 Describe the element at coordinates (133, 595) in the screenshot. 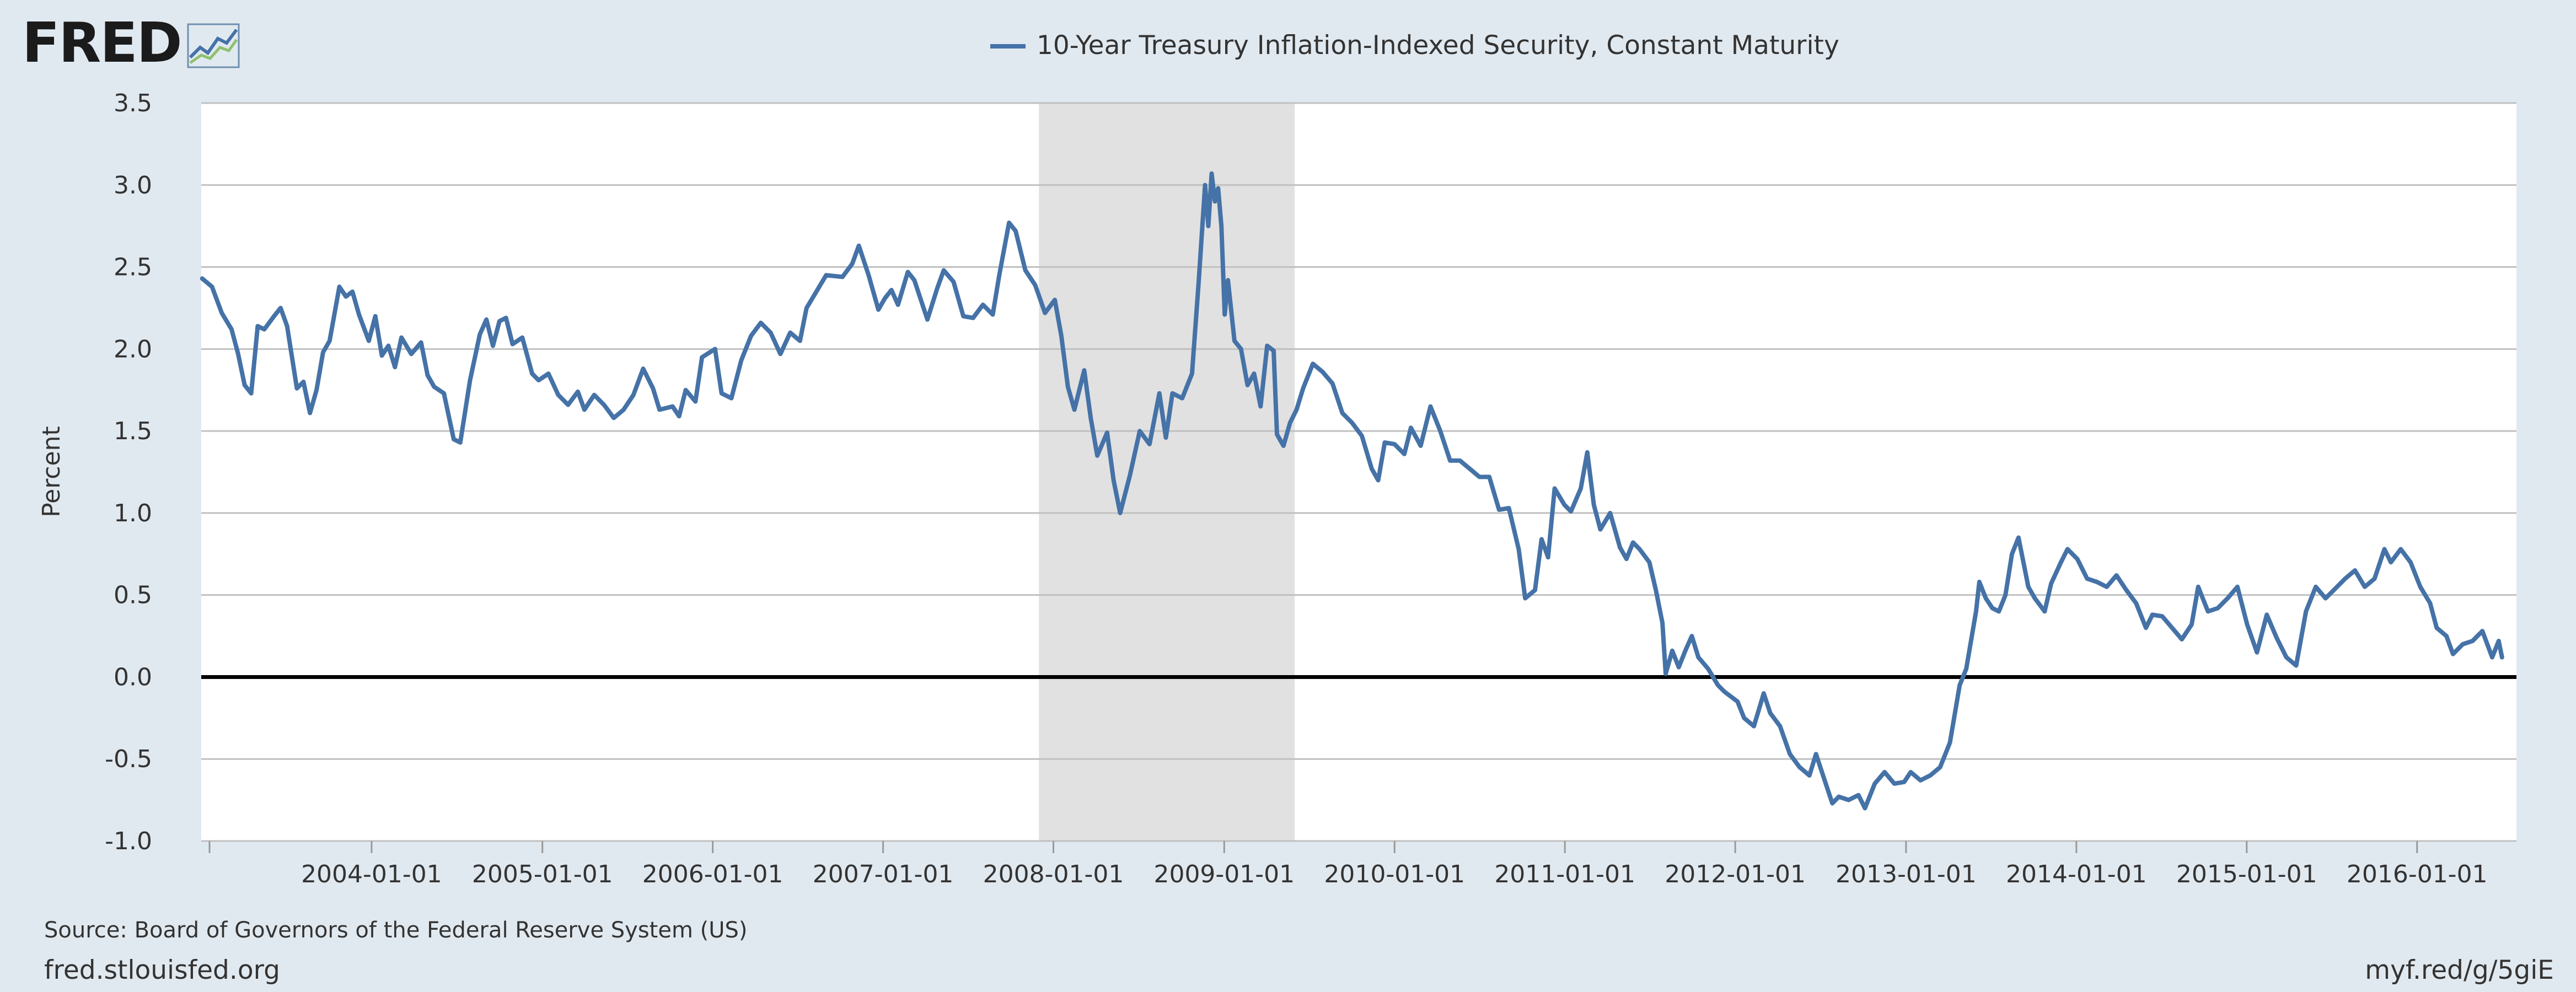

I see `y-tick-label: 0.5` at that location.